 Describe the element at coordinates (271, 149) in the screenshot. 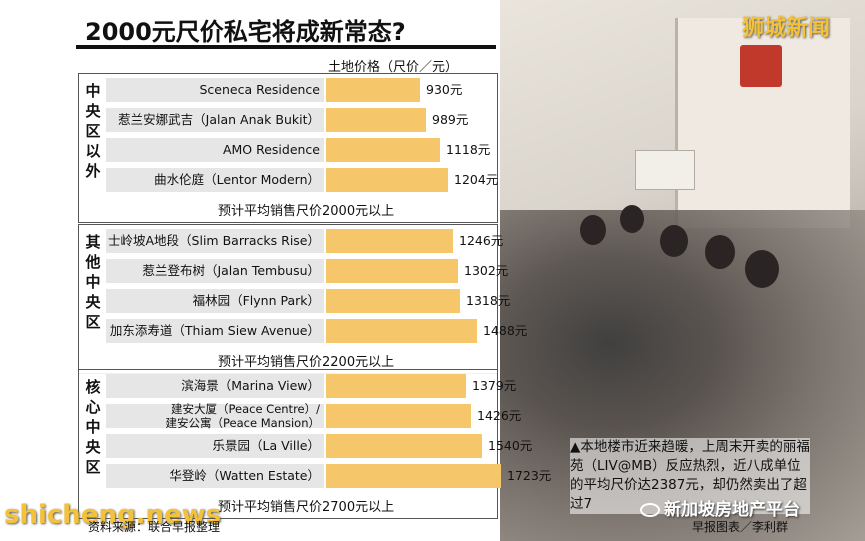

I see `category-label: AMO Residence` at that location.